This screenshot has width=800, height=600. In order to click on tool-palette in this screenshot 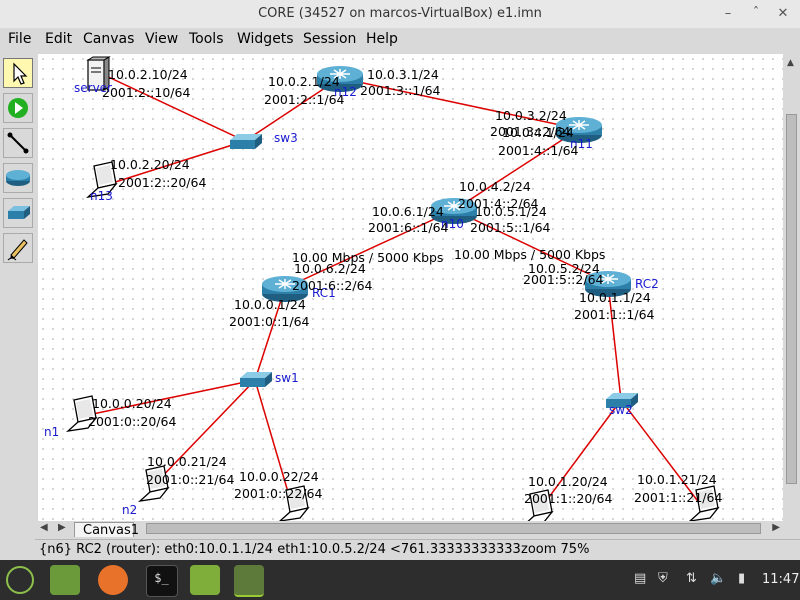, I will do `click(18, 288)`.